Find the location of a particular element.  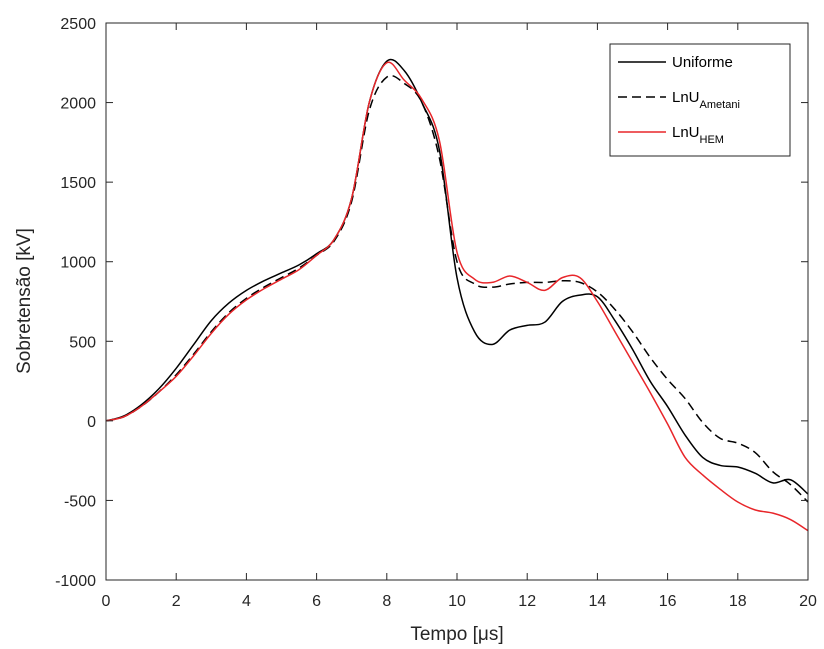

y-tick-label: 2500 is located at coordinates (78, 24).